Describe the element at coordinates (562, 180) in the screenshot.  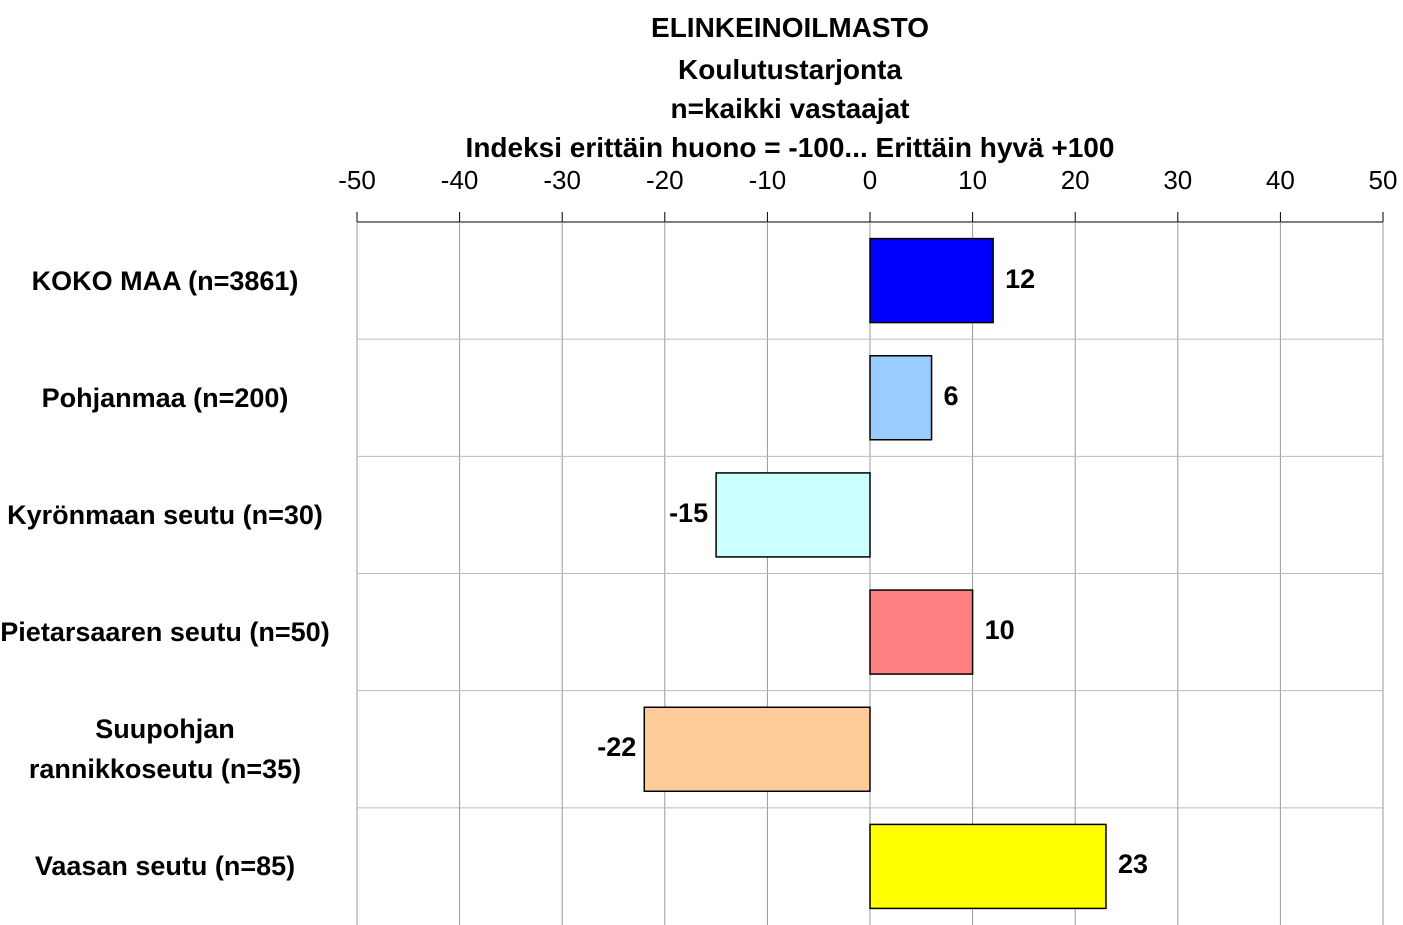
I see `x-tick-label: -30` at that location.